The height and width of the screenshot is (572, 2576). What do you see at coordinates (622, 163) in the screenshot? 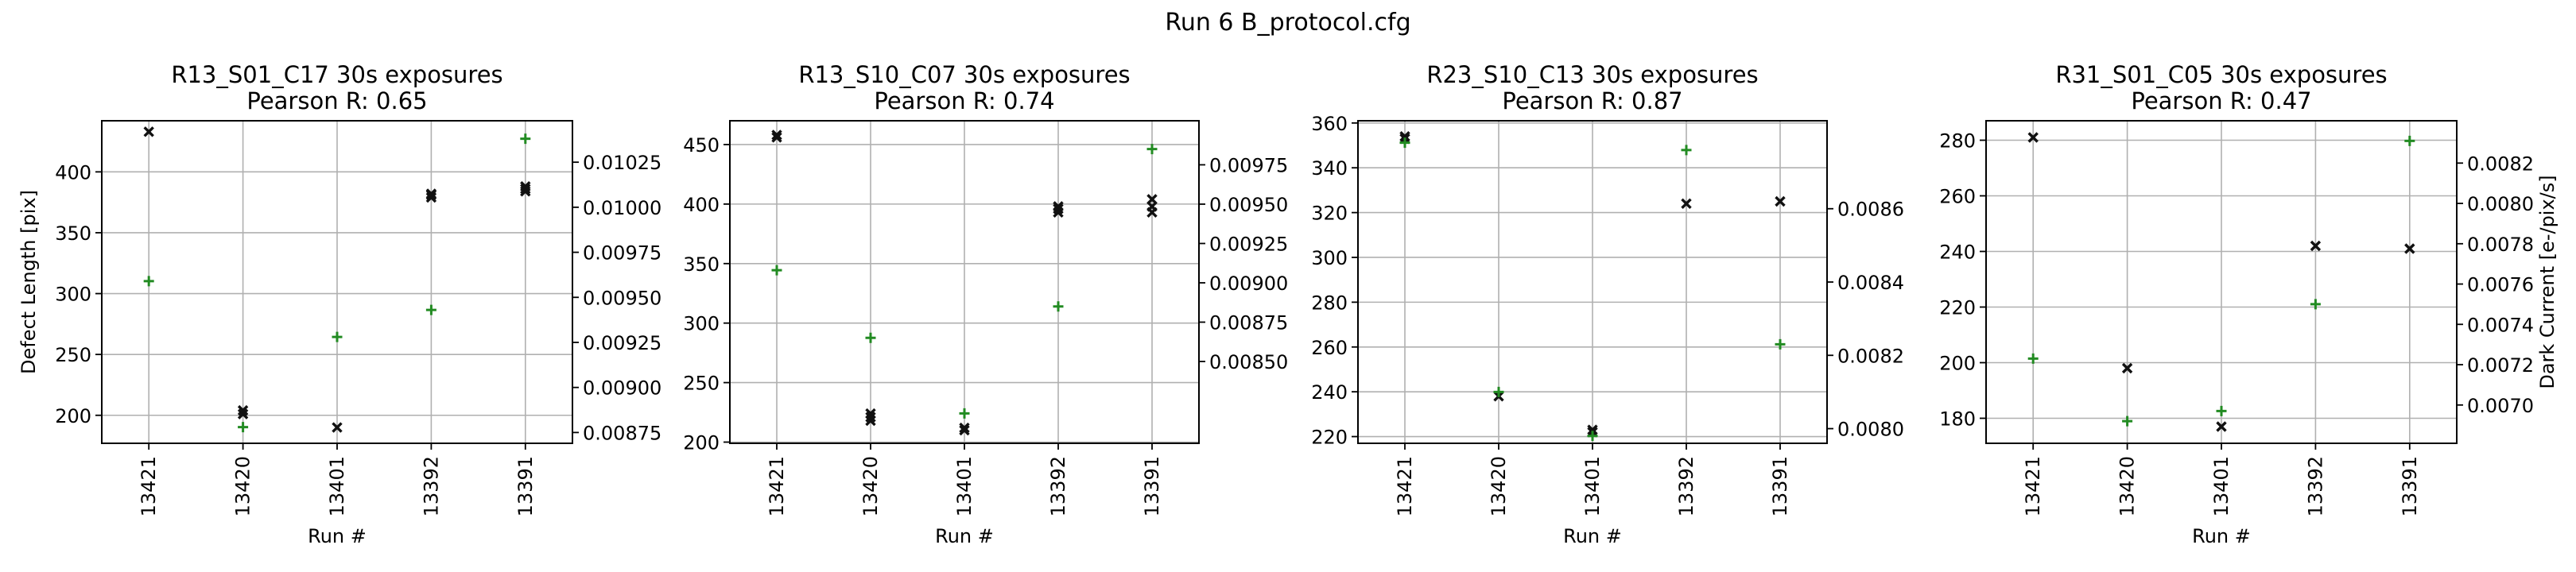
I see `right-tick-label: 0.01025` at bounding box center [622, 163].